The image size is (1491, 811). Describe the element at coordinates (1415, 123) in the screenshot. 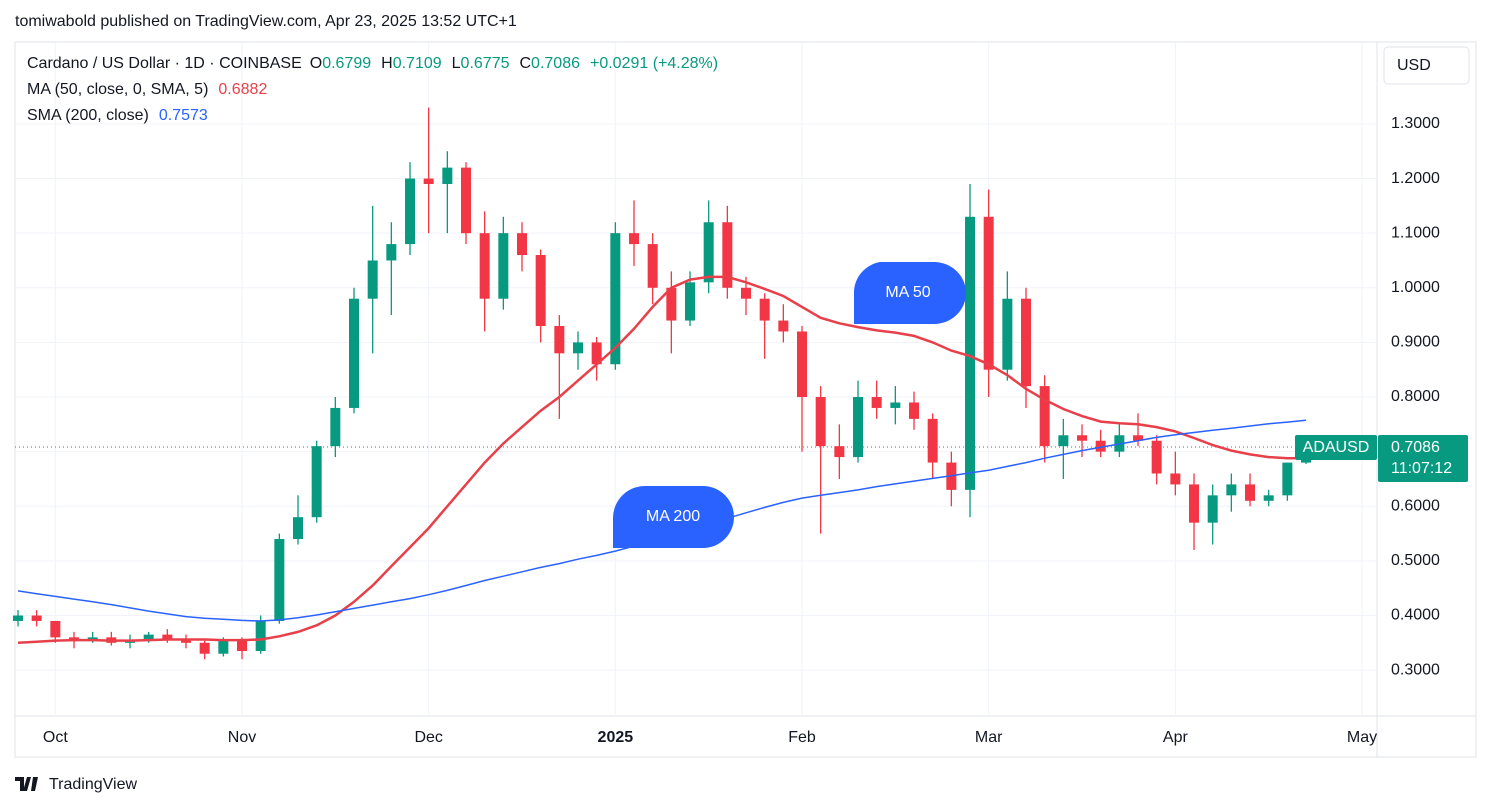

I see `y-tick-label: 1.3000` at that location.